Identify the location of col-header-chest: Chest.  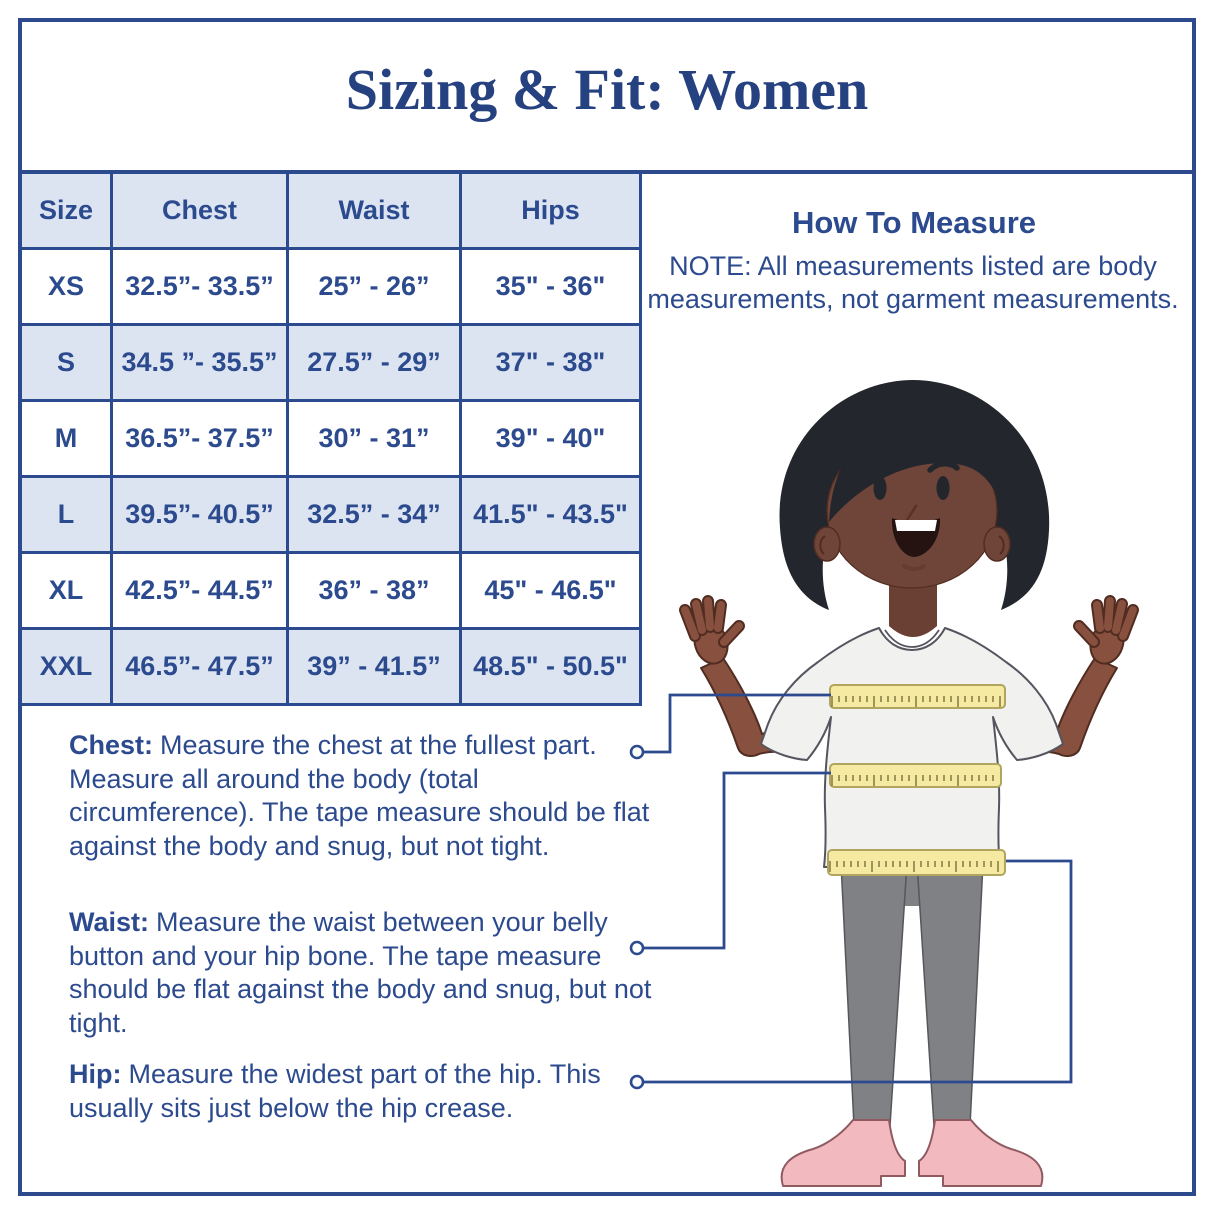
(199, 210).